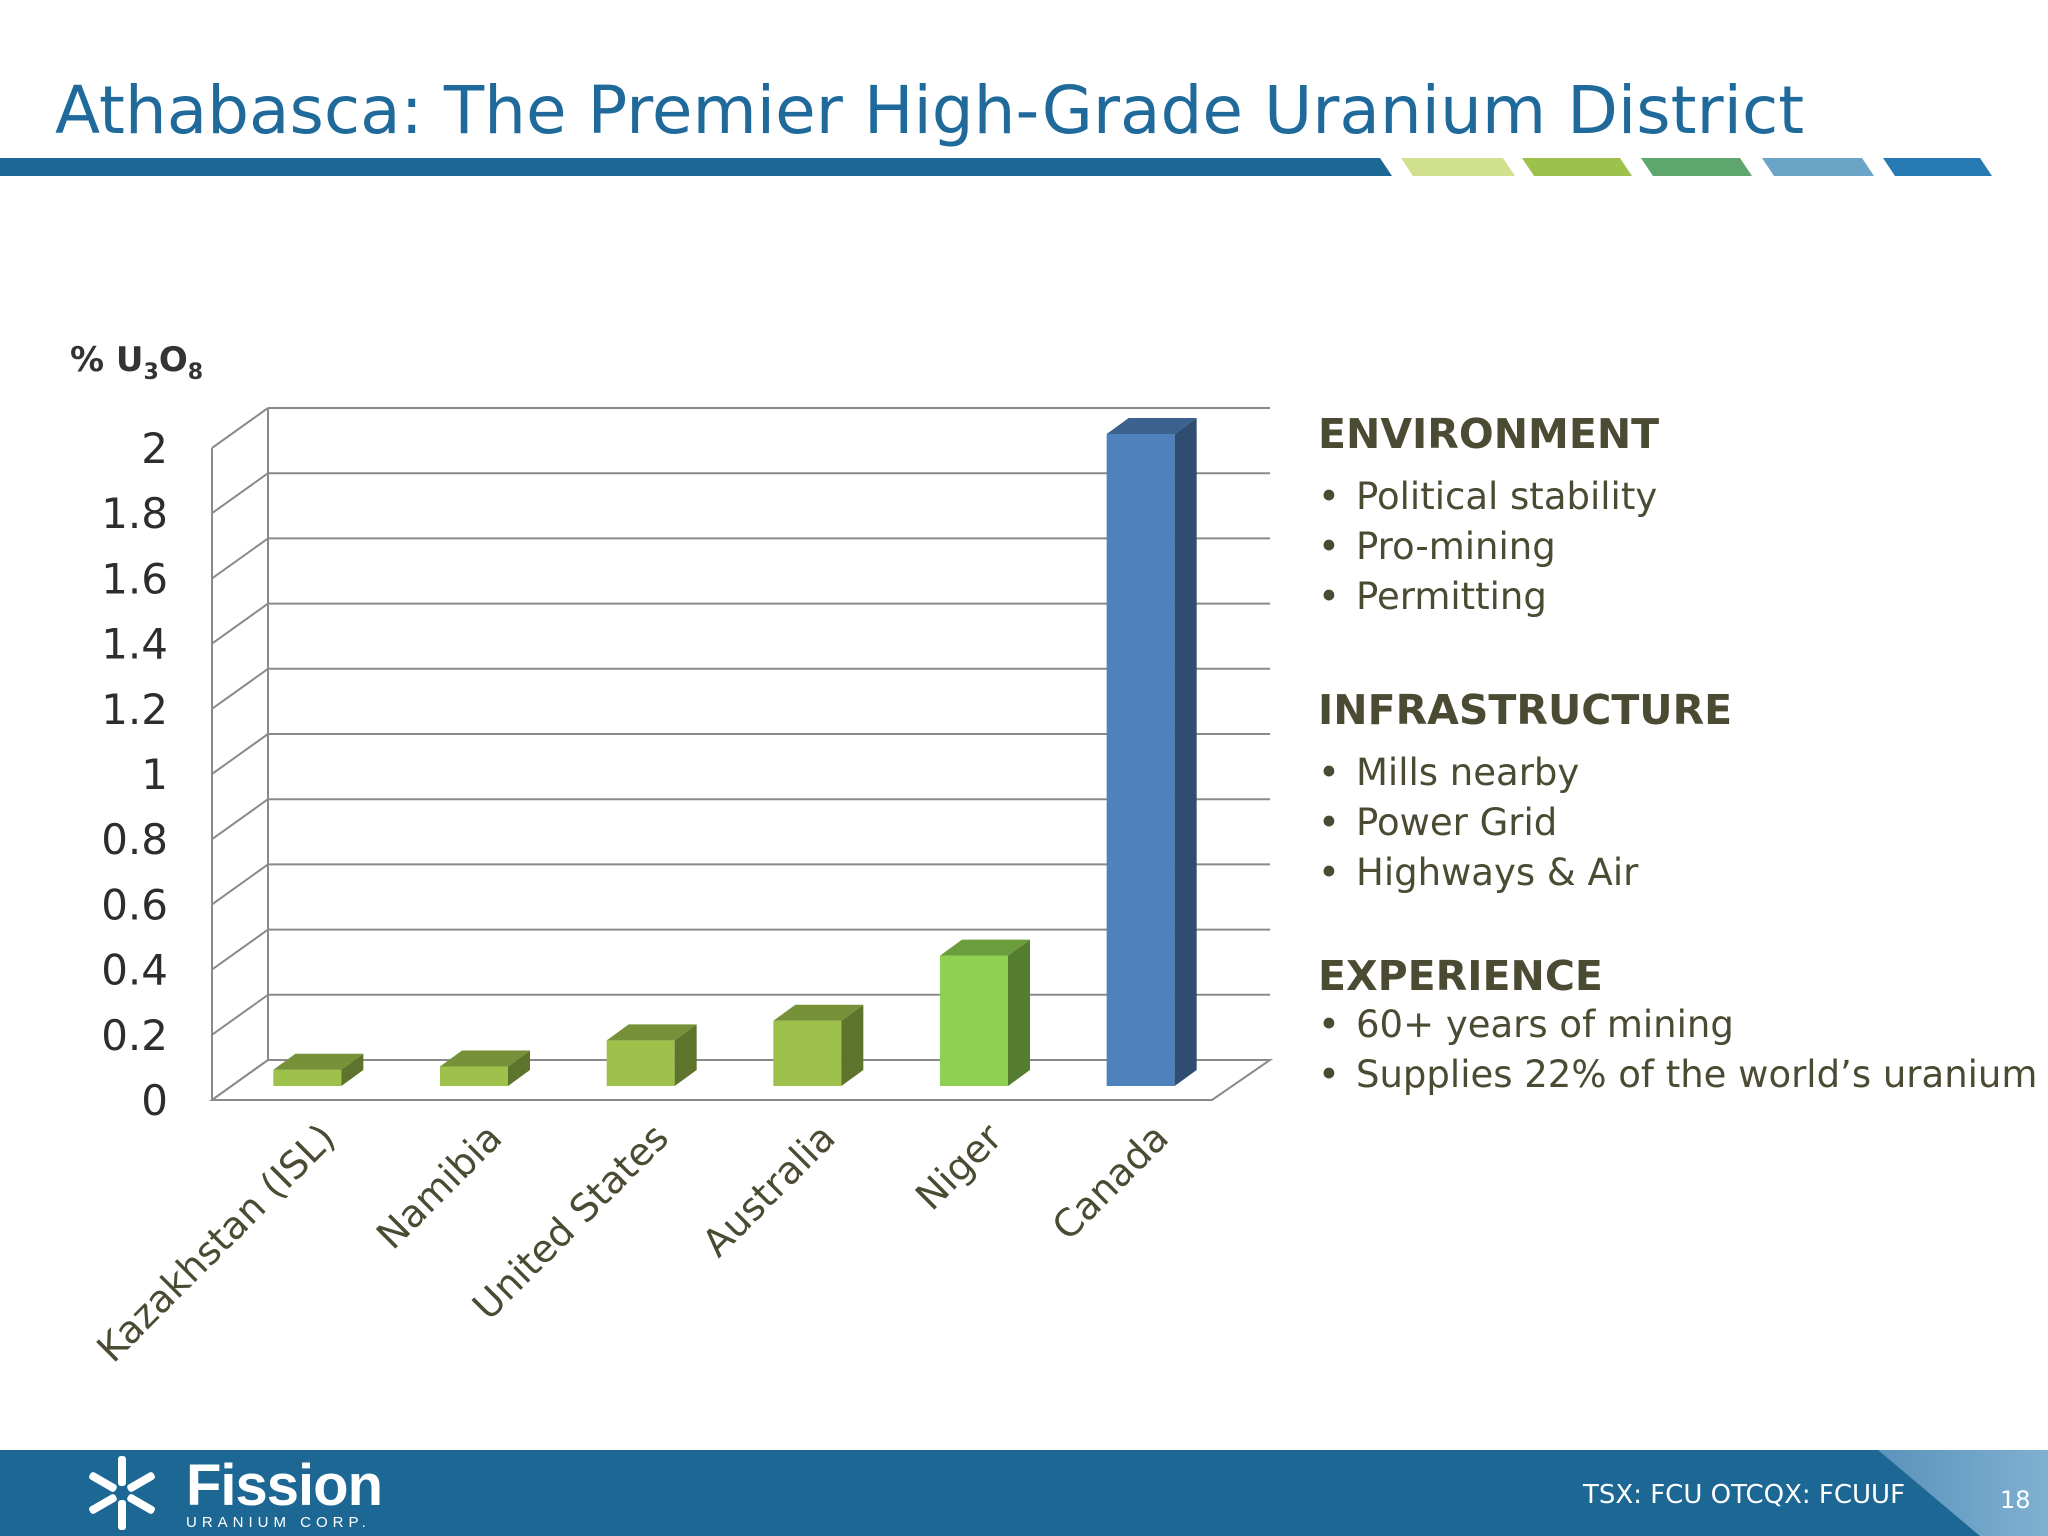  What do you see at coordinates (284, 1485) in the screenshot?
I see `logo-wordmark: Fission` at bounding box center [284, 1485].